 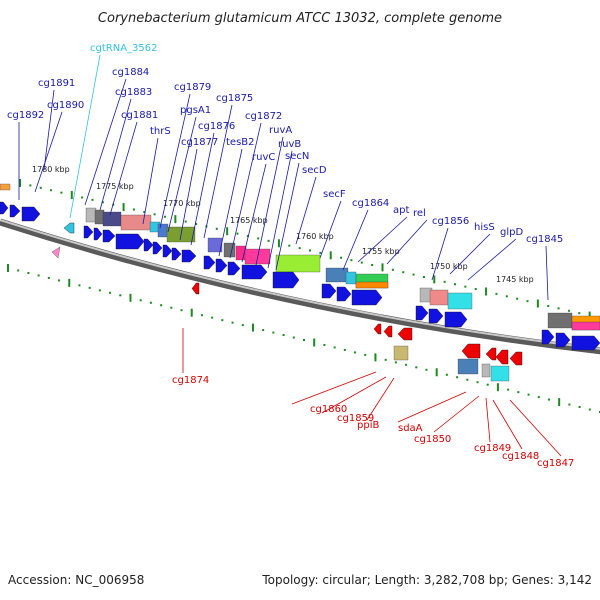 I want to click on scale-label: 1755 kbp, so click(x=381, y=251).